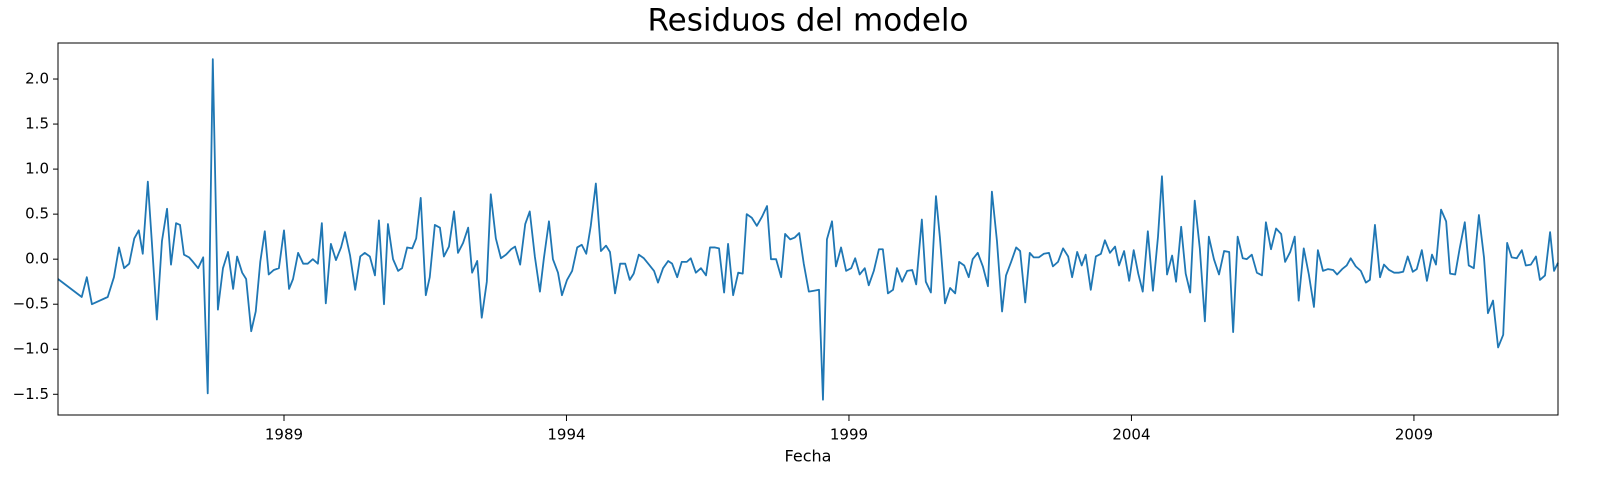  Describe the element at coordinates (808, 21) in the screenshot. I see `chart-title: Residuos del modelo` at that location.